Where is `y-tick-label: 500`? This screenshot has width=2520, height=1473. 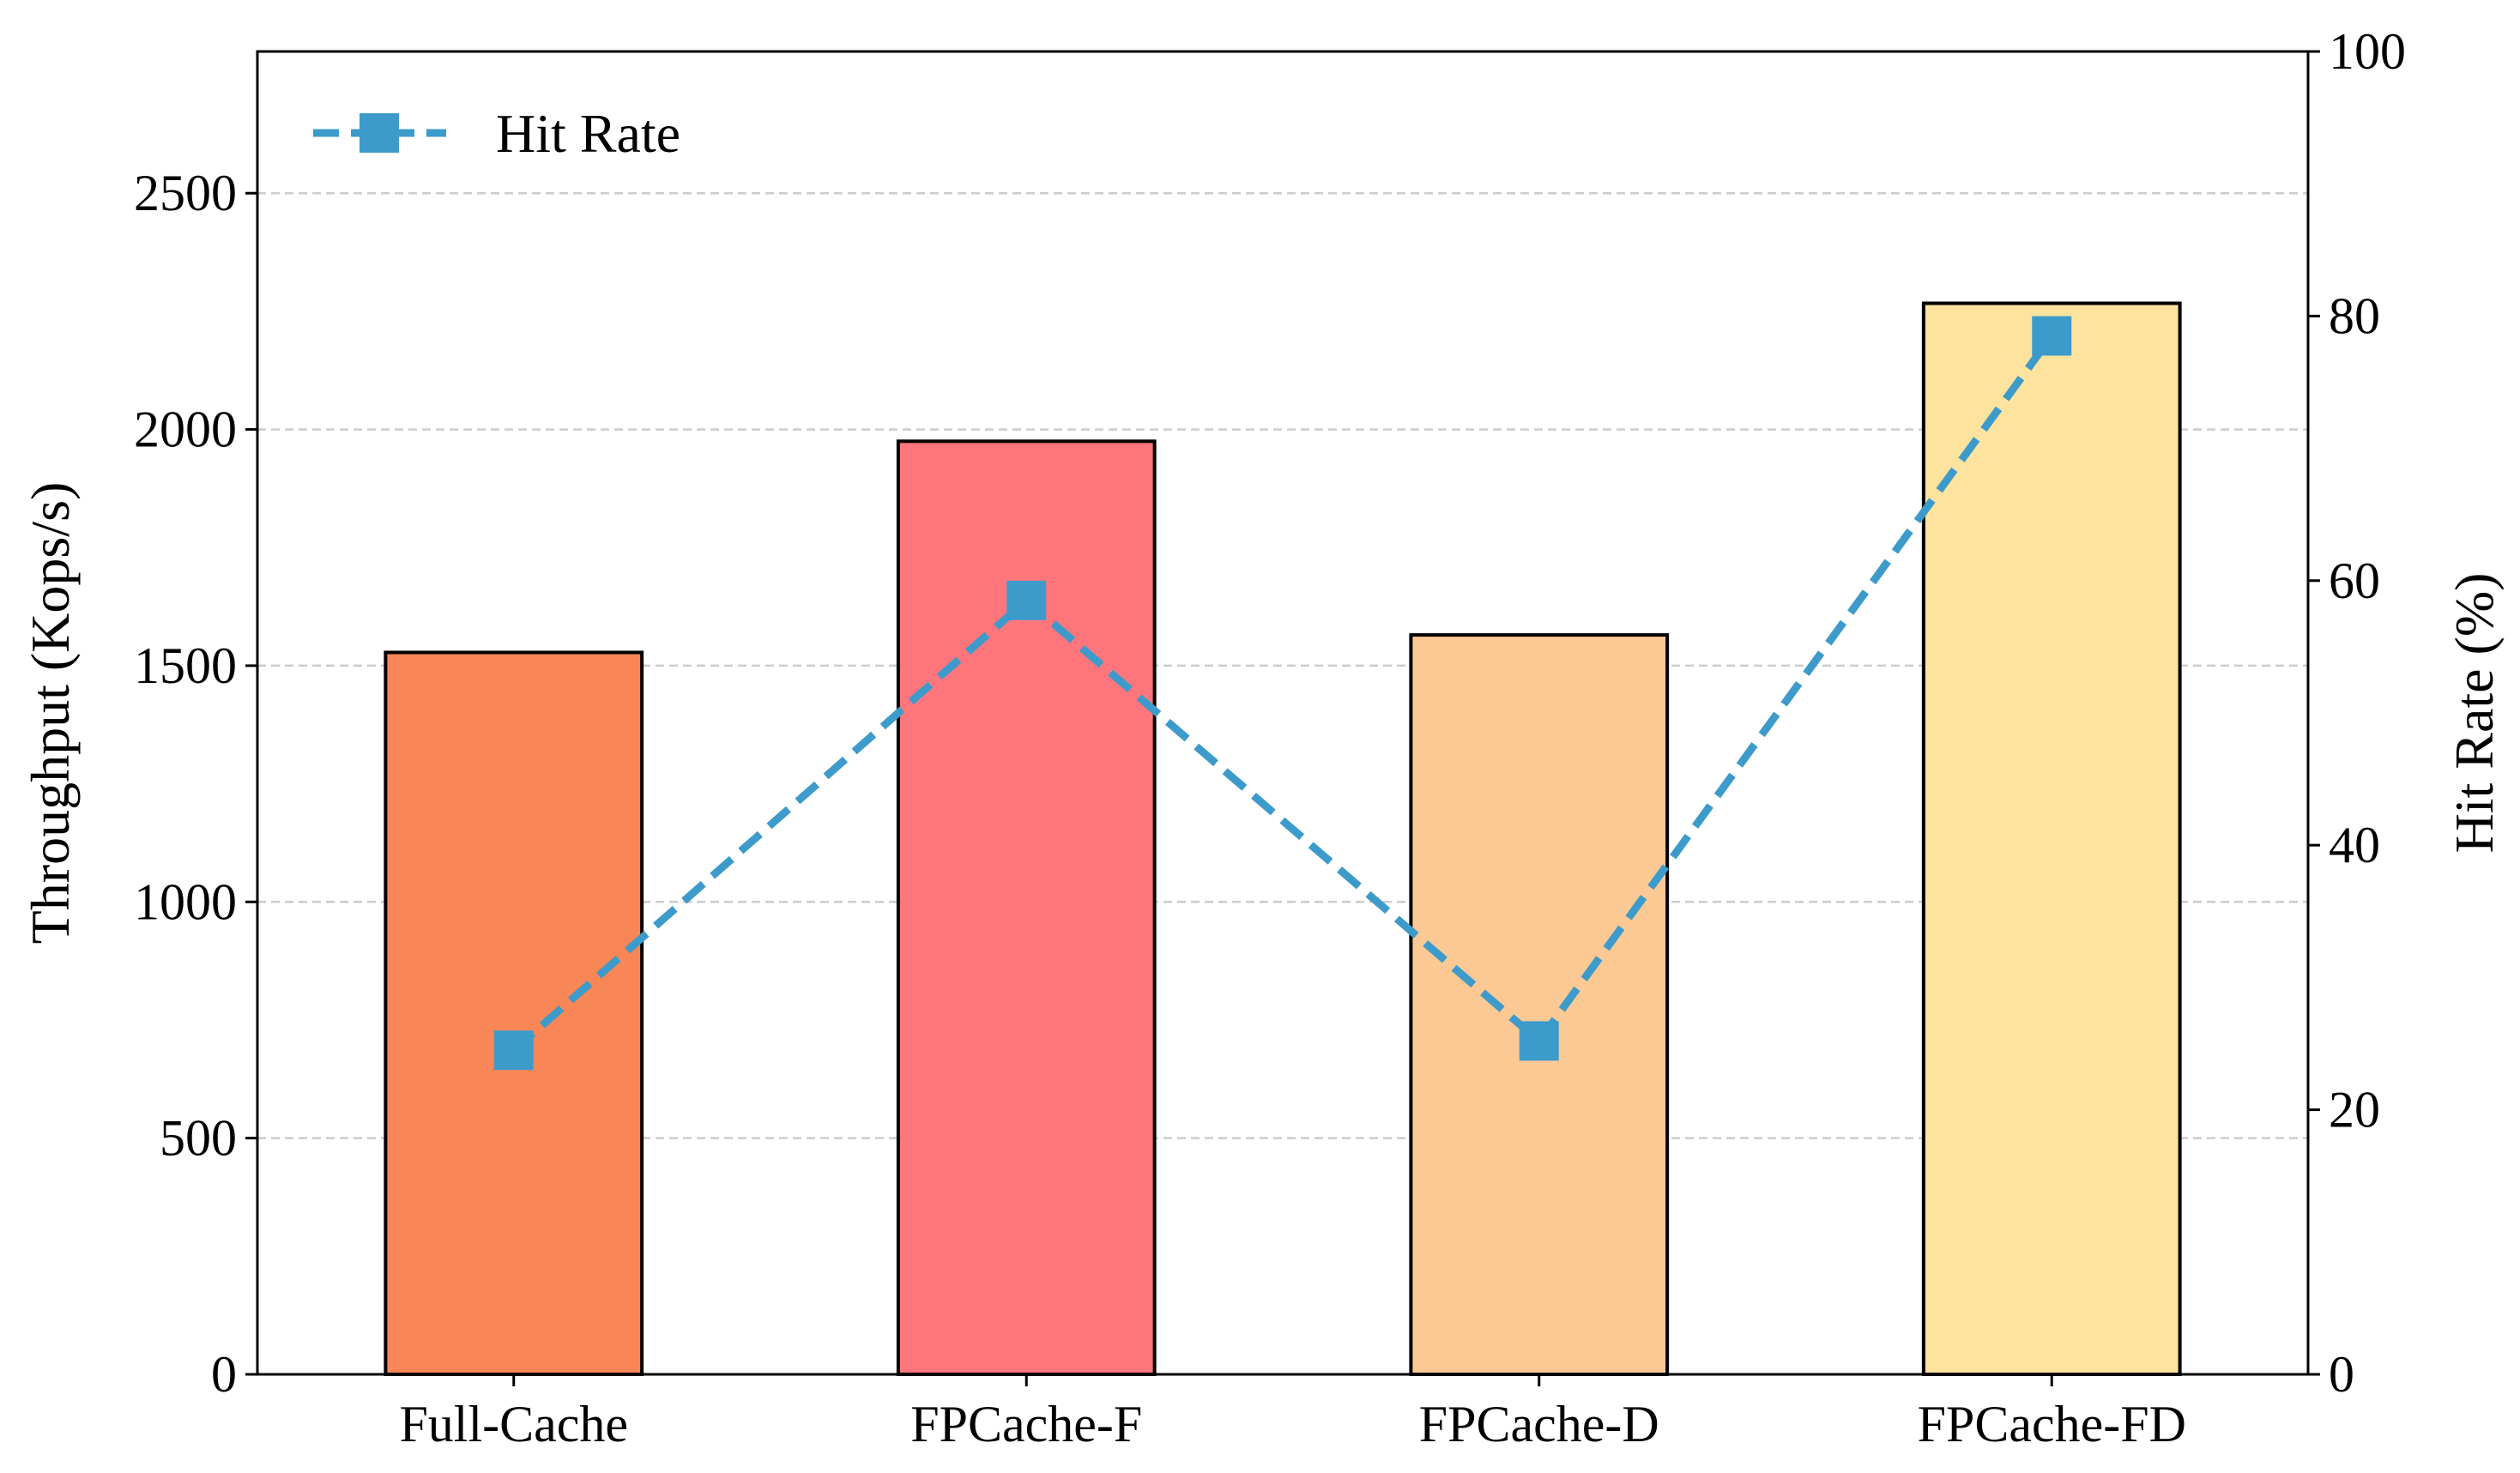 y-tick-label: 500 is located at coordinates (198, 1138).